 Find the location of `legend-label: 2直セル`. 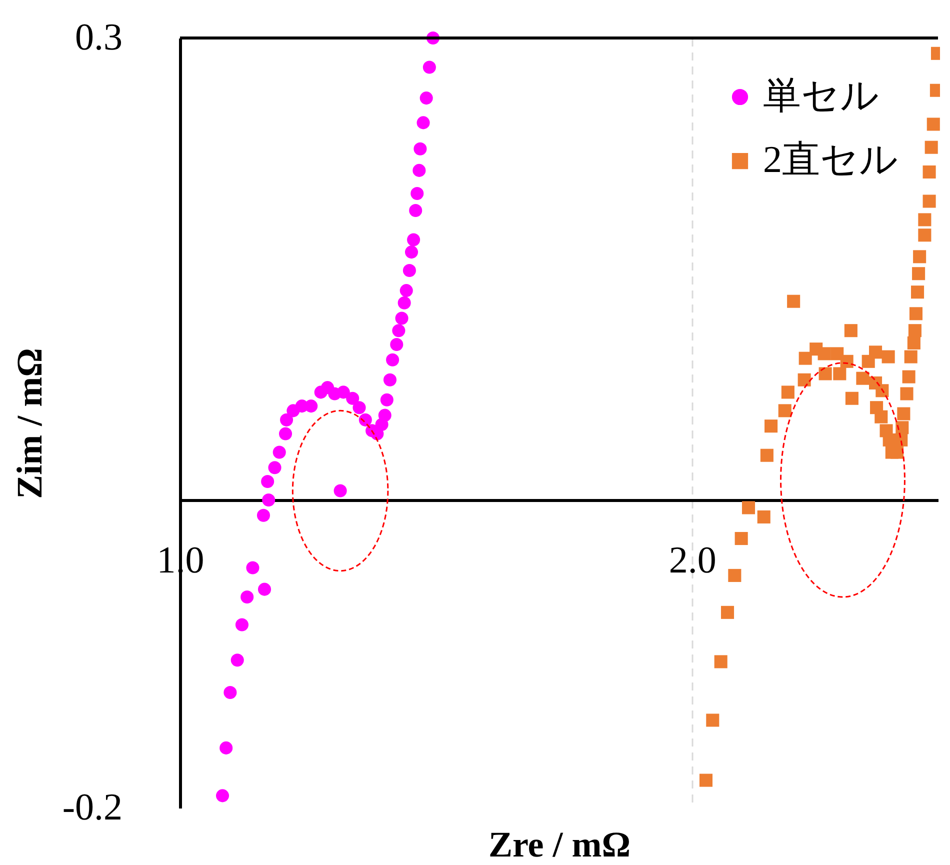

legend-label: 2直セル is located at coordinates (830, 160).